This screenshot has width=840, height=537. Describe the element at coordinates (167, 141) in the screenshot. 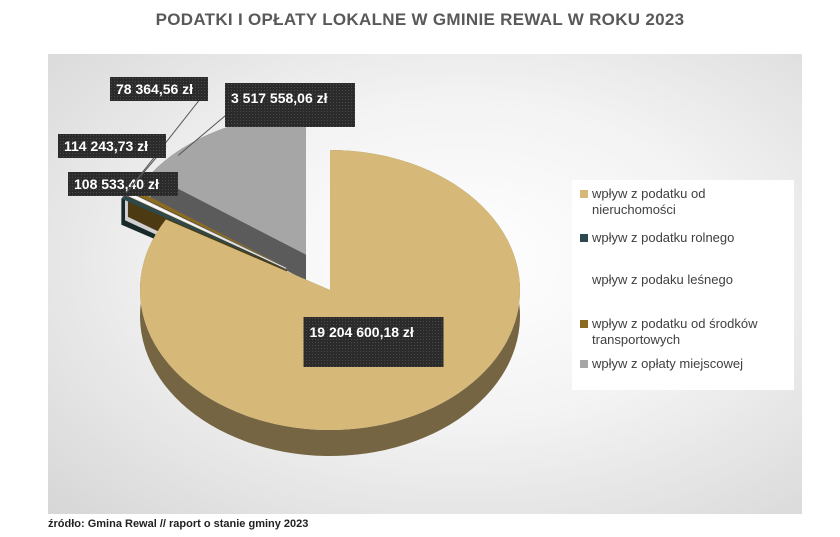

I see `data-label-leader-lesny` at that location.